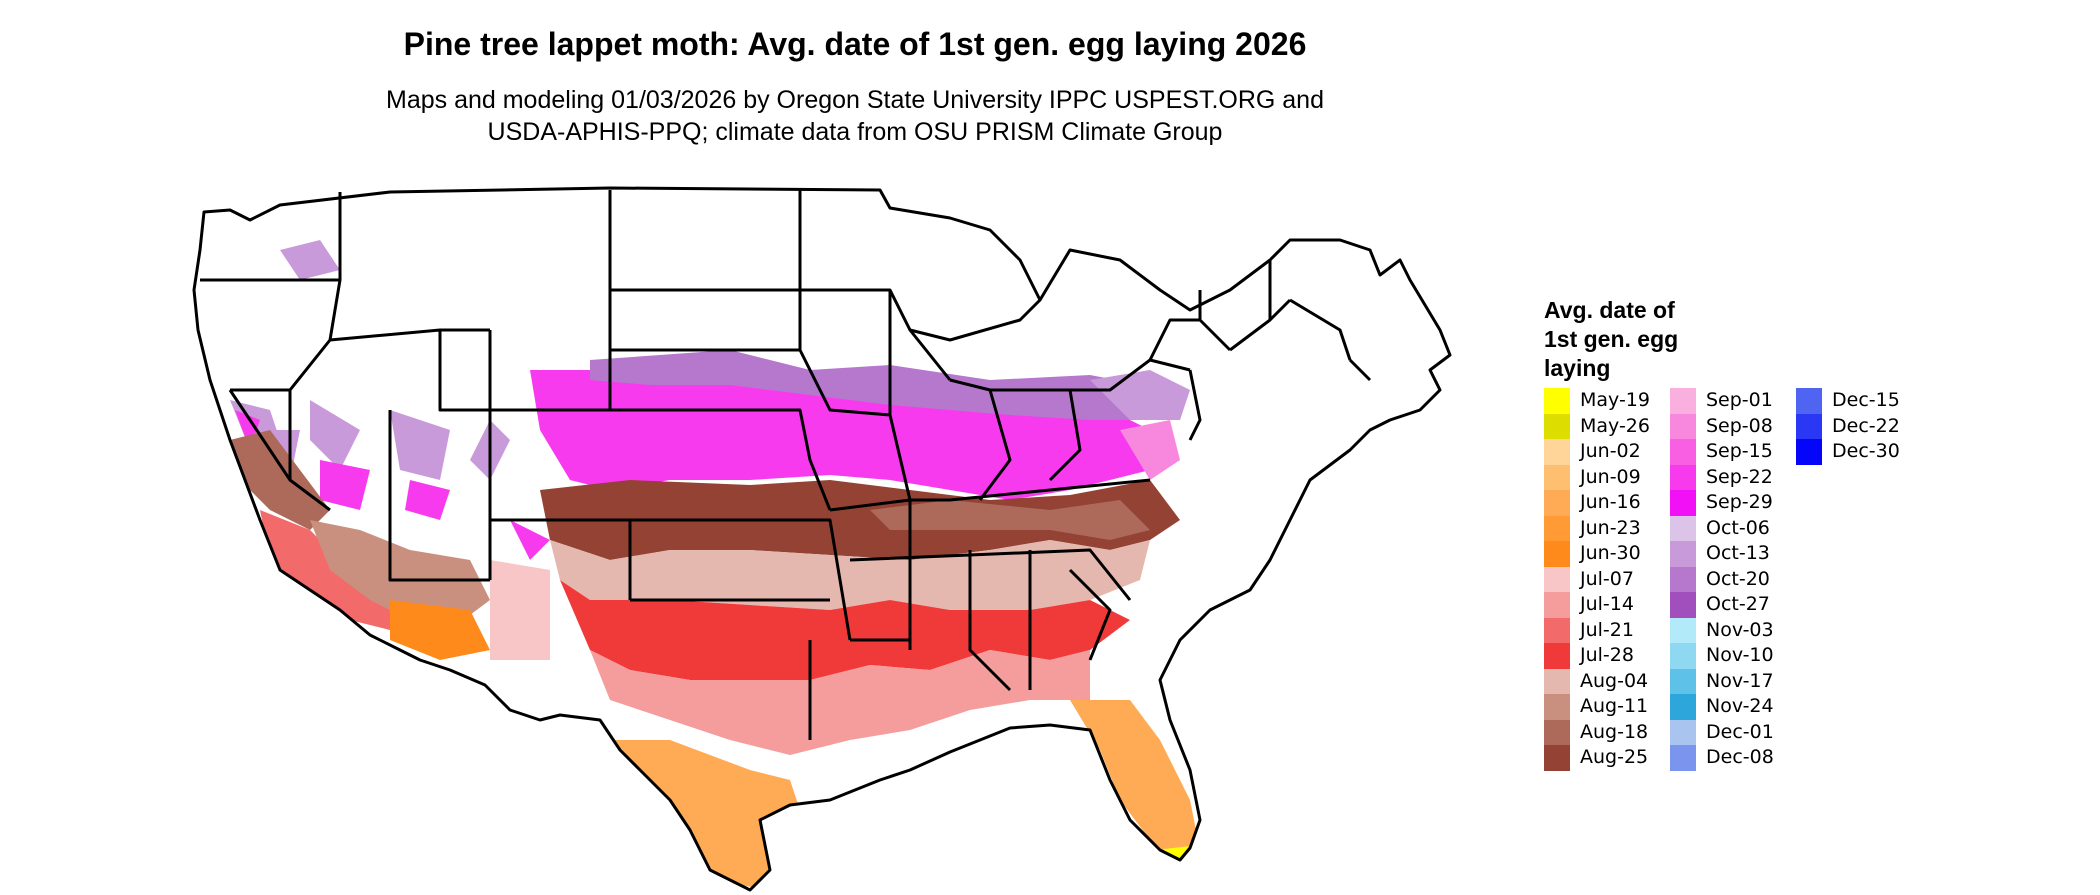 The height and width of the screenshot is (895, 2100). Describe the element at coordinates (1614, 731) in the screenshot. I see `legend-label: Aug-18` at that location.